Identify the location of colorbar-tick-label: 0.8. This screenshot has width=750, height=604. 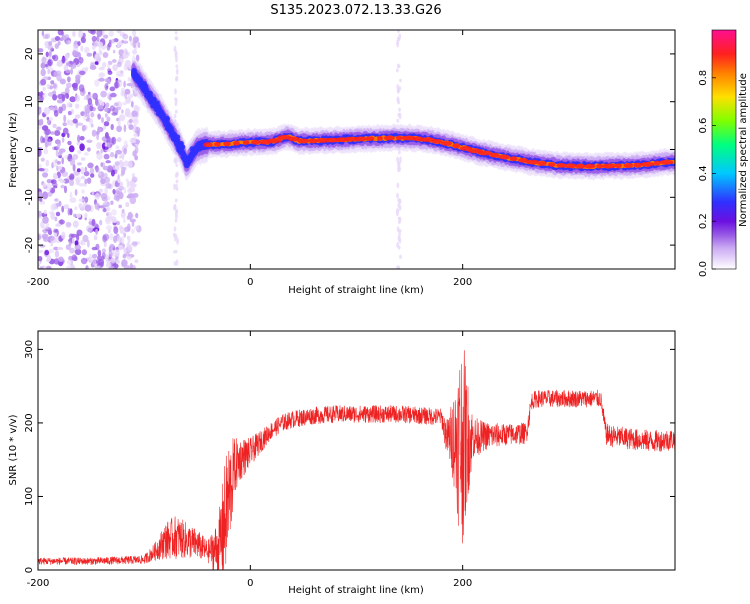
(703, 78).